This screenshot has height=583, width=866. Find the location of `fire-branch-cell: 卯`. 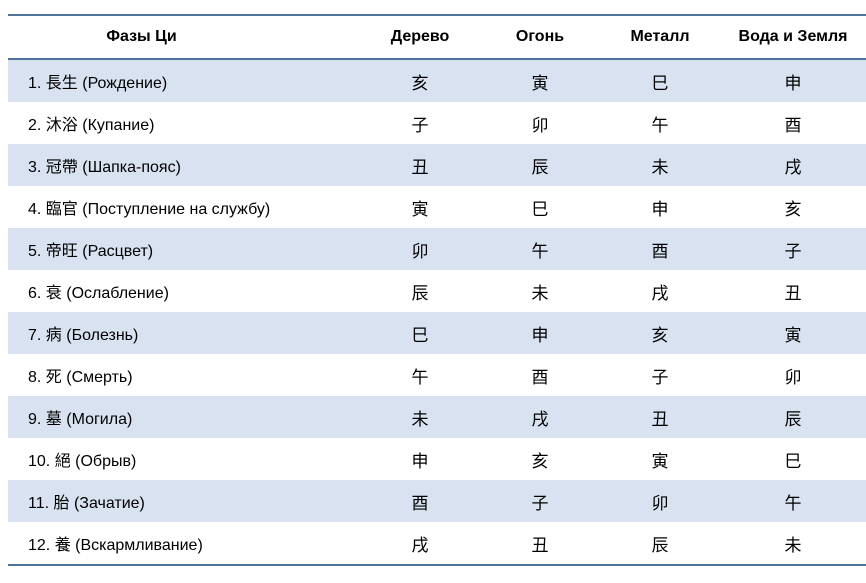

fire-branch-cell: 卯 is located at coordinates (540, 125).